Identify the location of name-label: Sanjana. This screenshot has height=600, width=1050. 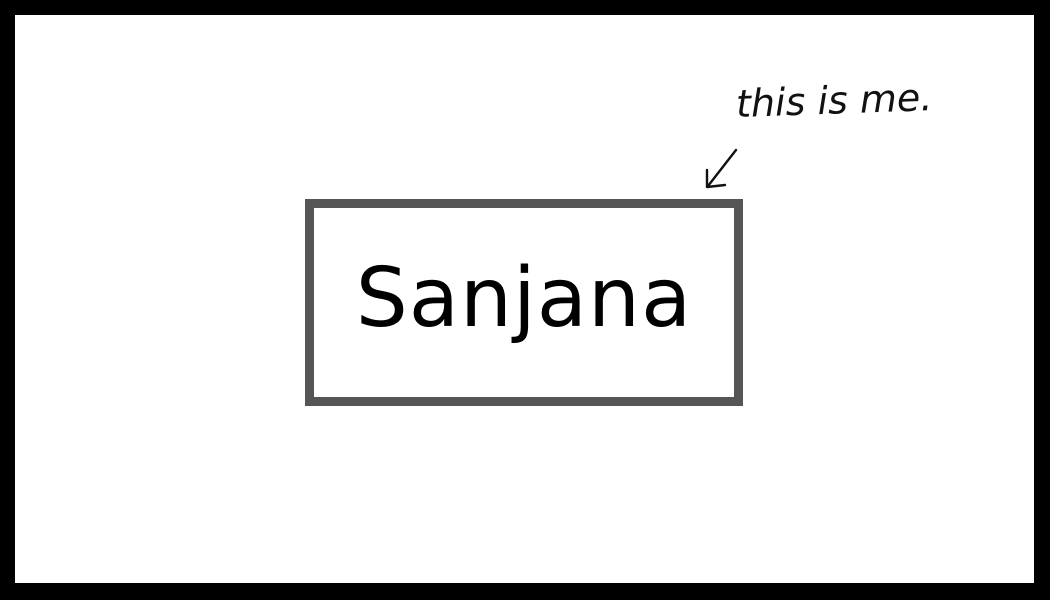
(524, 298).